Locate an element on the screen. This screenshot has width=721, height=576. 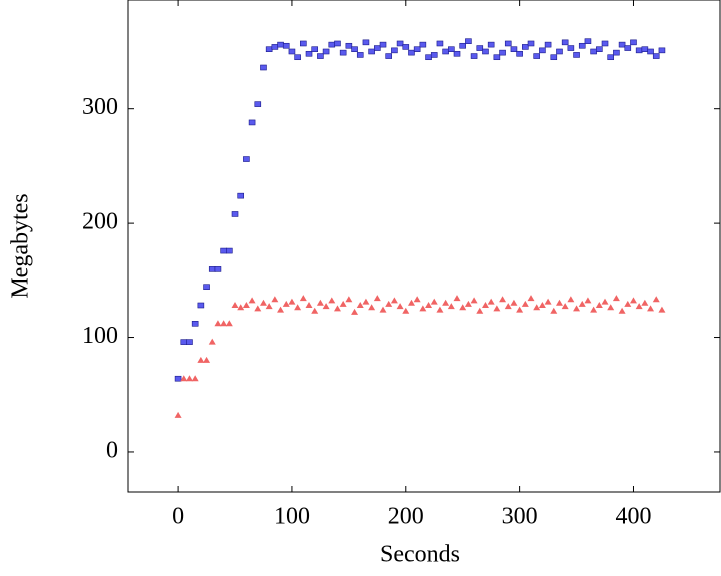
x-tick-label: 0 is located at coordinates (178, 517).